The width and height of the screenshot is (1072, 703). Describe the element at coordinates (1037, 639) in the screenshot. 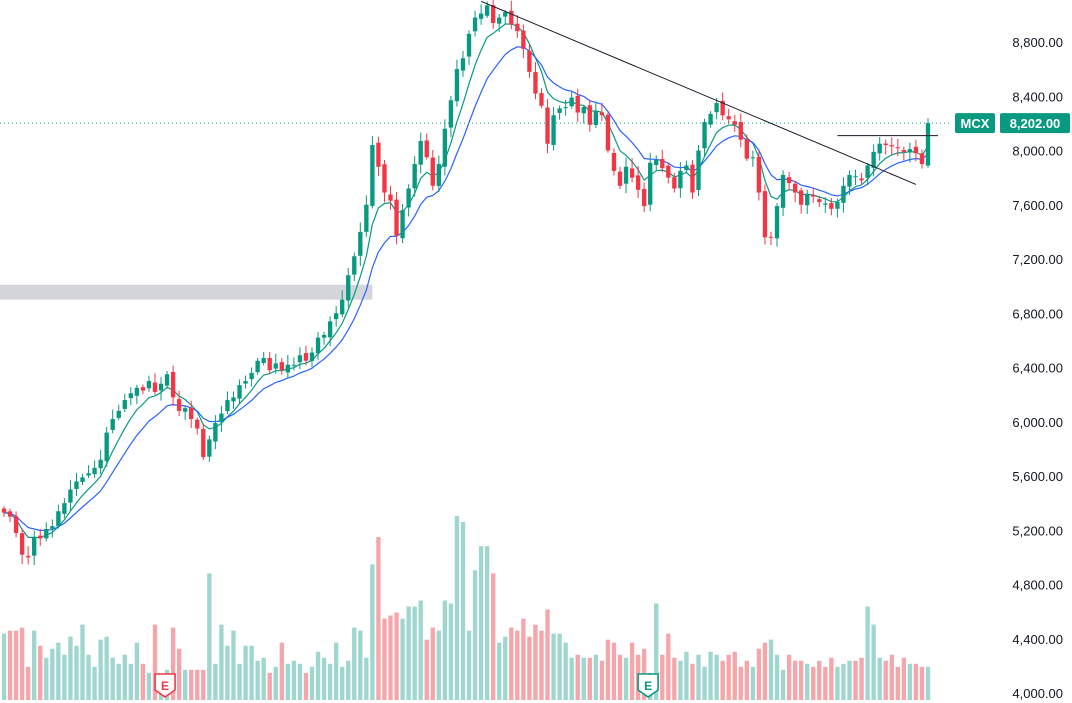

I see `price-tick-label: 4,400.00` at that location.